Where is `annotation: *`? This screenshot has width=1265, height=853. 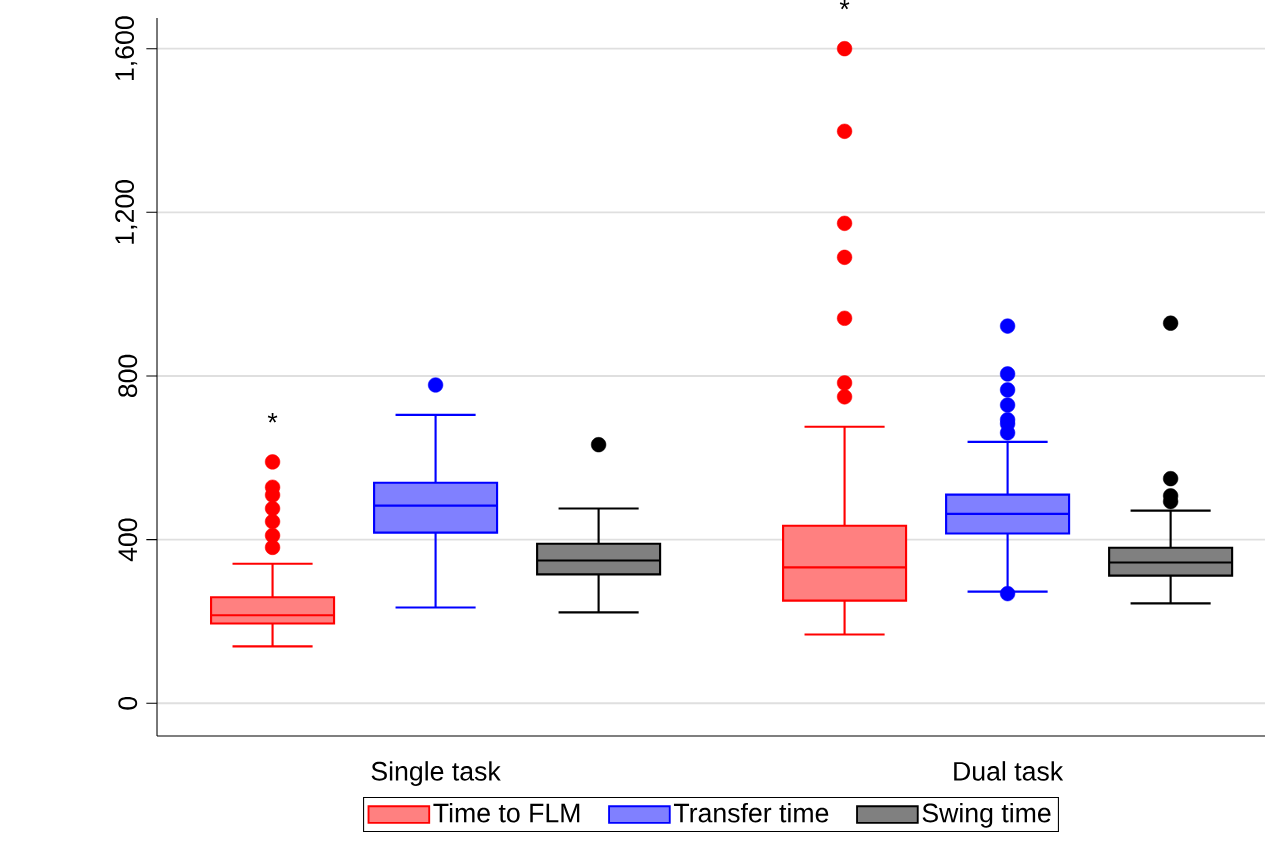 annotation: * is located at coordinates (272, 418).